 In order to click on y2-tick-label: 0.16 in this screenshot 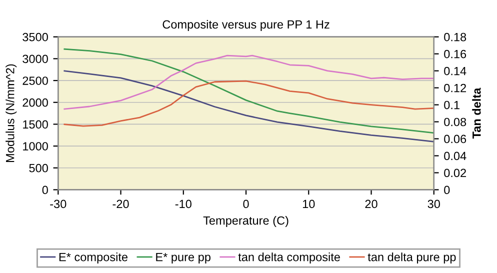, I will do `click(455, 54)`.